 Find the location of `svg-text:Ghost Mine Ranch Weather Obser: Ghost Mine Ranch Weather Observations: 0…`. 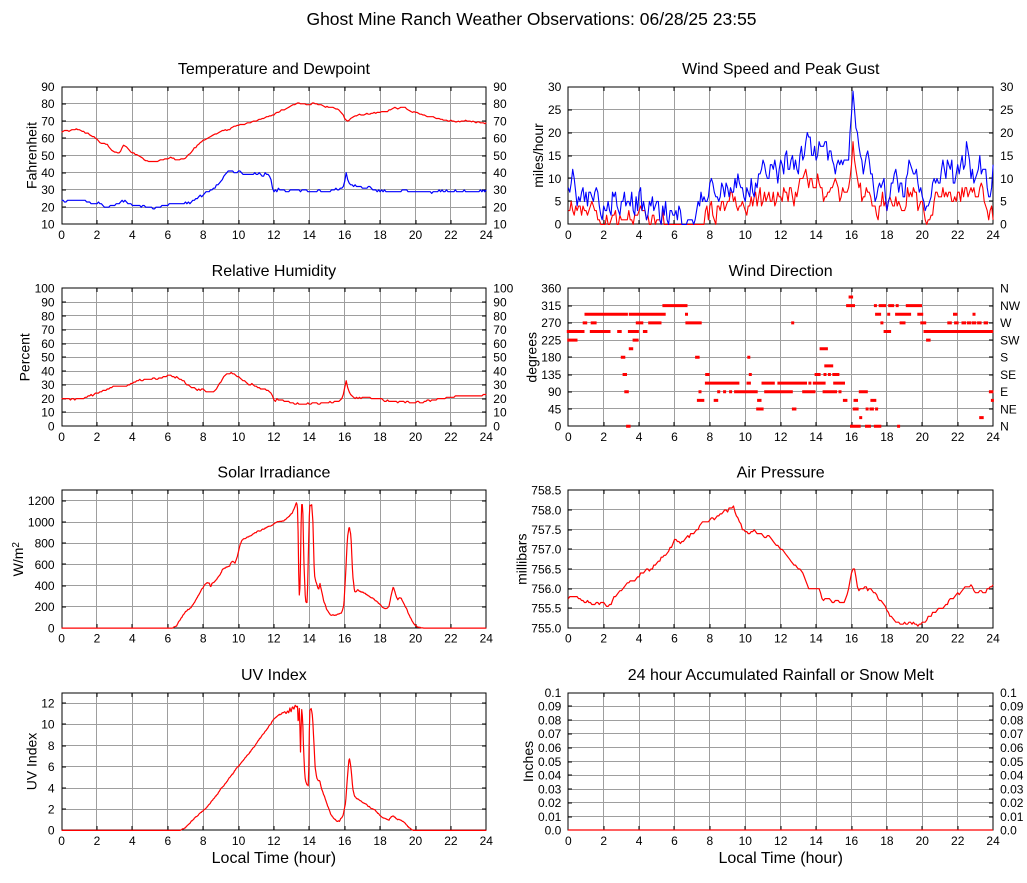

svg-text:Ghost Mine Ranch Weather Obser: Ghost Mine Ranch Weather Observations: 0… is located at coordinates (531, 19).